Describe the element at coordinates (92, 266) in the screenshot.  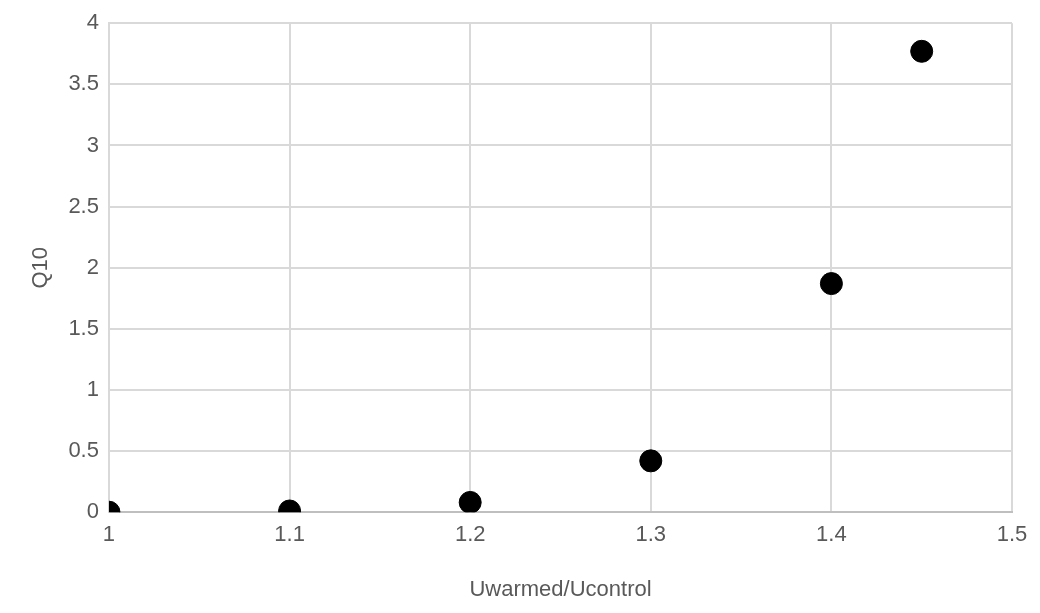
I see `y-tick-label: 2` at that location.